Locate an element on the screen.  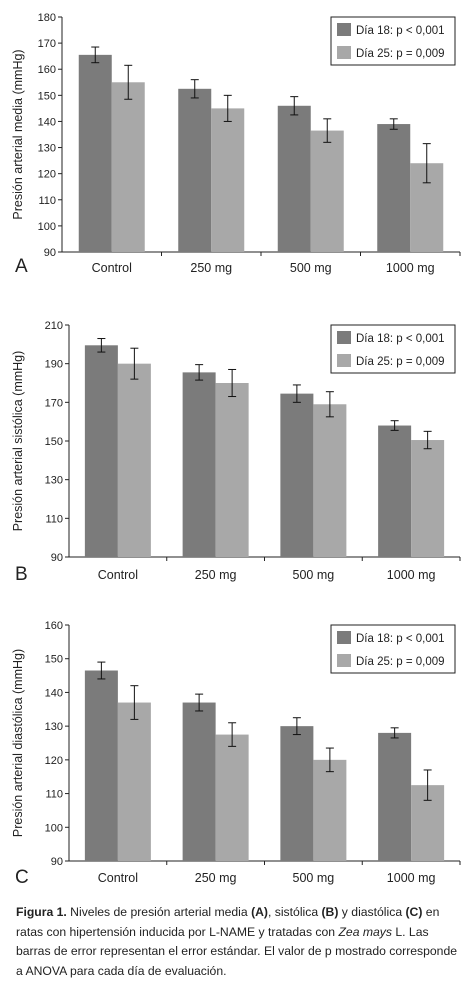
caption-text-1: Niveles de presión arterial media is located at coordinates (159, 912).